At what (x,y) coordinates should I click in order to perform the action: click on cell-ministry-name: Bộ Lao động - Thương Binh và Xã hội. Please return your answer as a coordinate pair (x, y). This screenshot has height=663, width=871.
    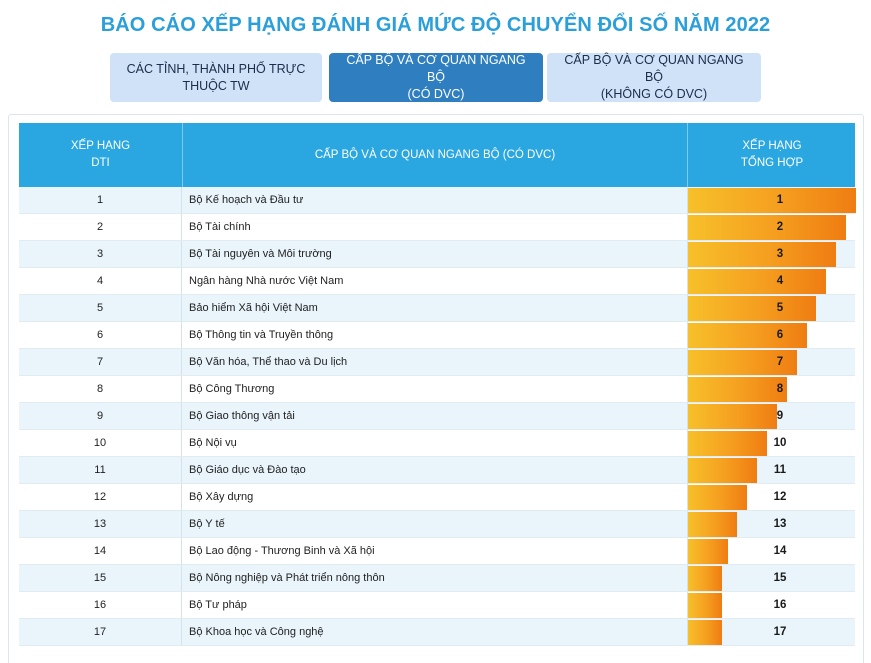
    Looking at the image, I should click on (282, 551).